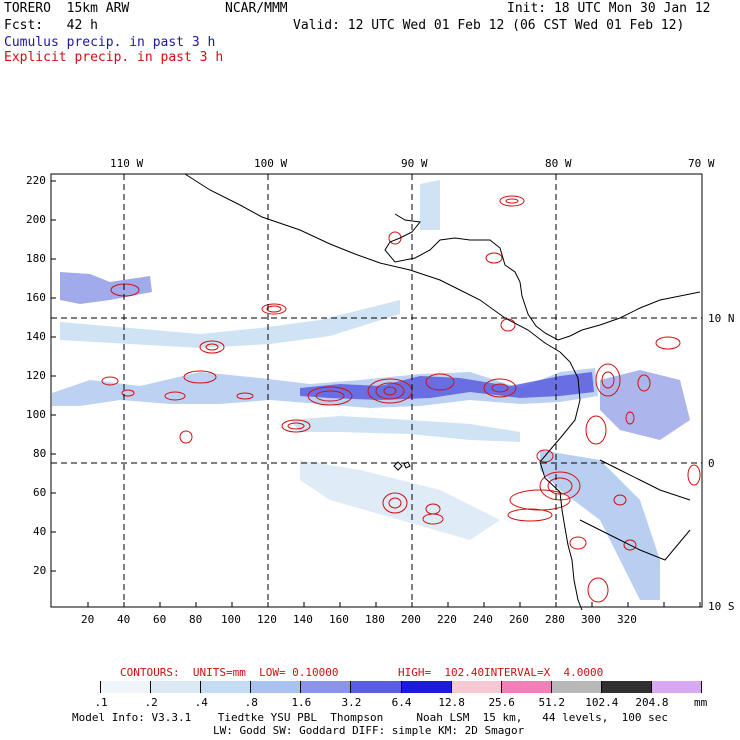  I want to click on colorbar-label: 1.6, so click(301, 702).